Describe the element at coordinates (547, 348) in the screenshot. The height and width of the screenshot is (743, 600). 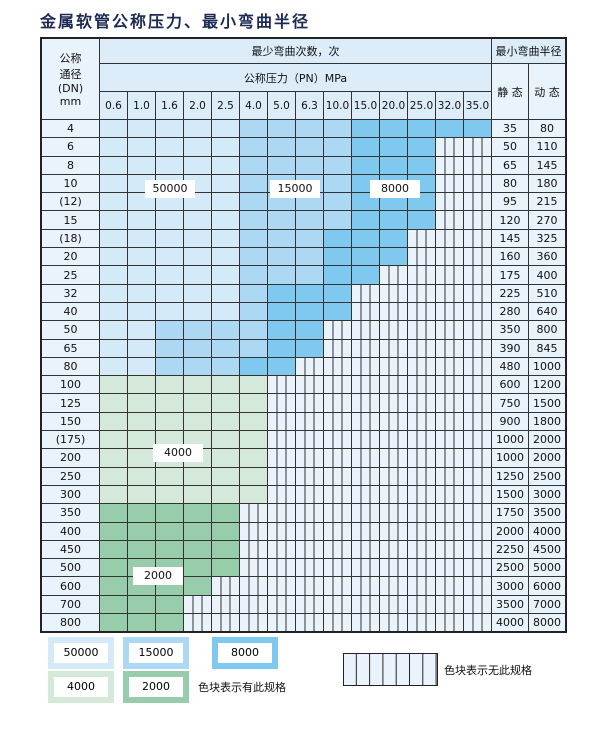
I see `dynamic-radius-cell: 845` at that location.